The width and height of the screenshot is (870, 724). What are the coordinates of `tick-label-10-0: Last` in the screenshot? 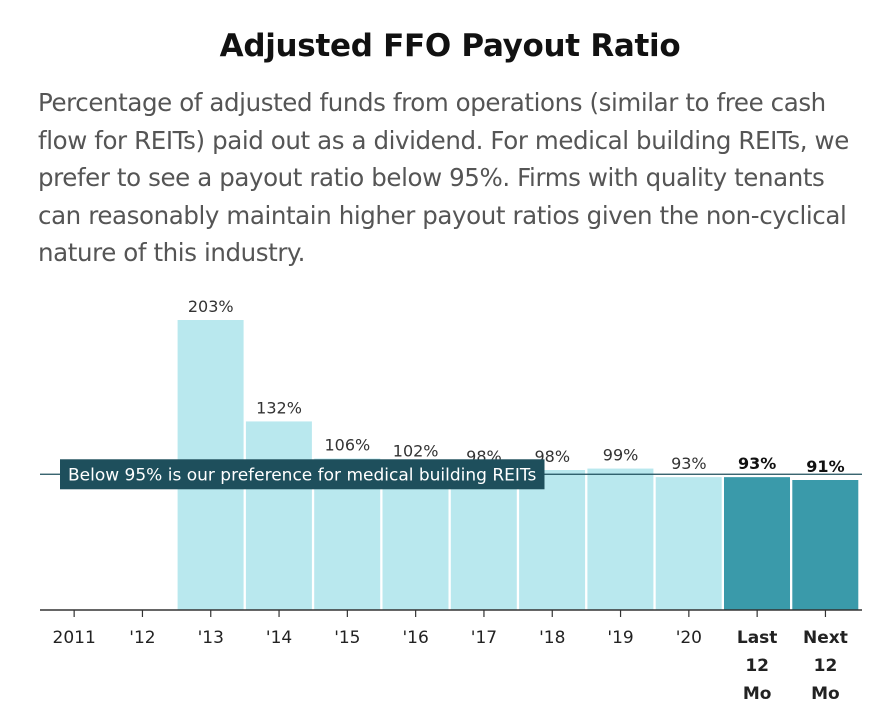 It's located at (757, 638).